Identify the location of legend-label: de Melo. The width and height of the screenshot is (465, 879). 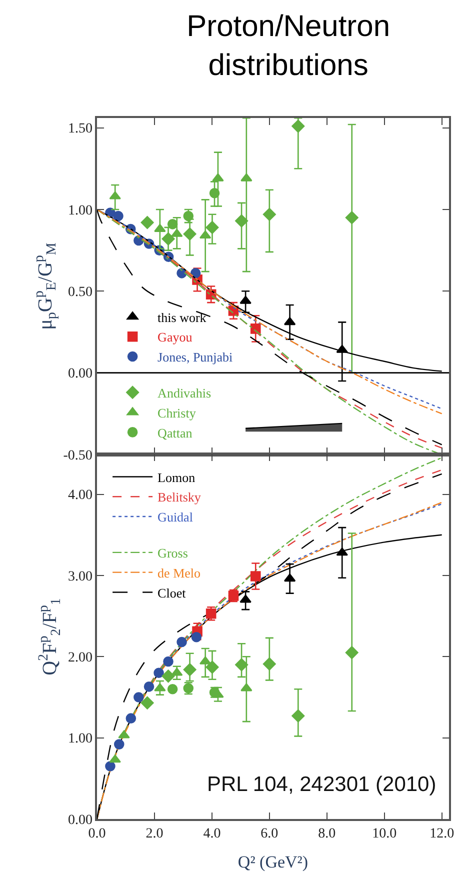
(179, 572).